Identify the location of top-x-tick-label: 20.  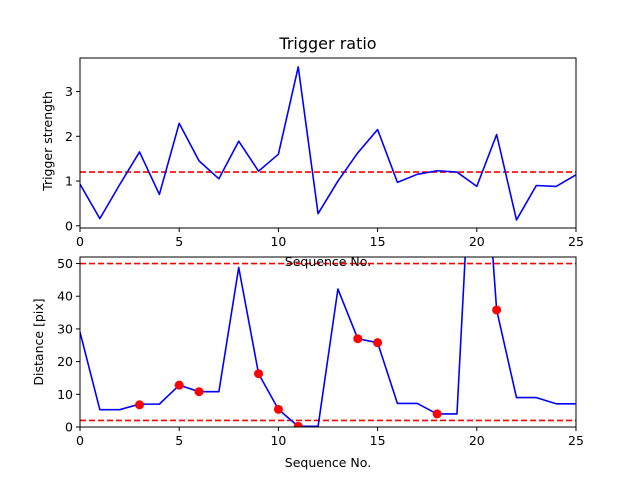
(477, 241).